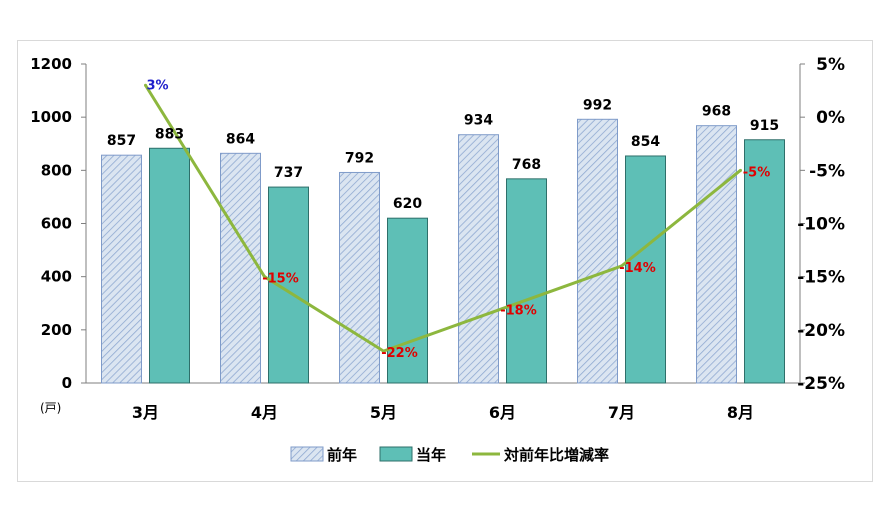 The height and width of the screenshot is (524, 892). What do you see at coordinates (821, 331) in the screenshot?
I see `y-right-tick-label: -20%` at bounding box center [821, 331].